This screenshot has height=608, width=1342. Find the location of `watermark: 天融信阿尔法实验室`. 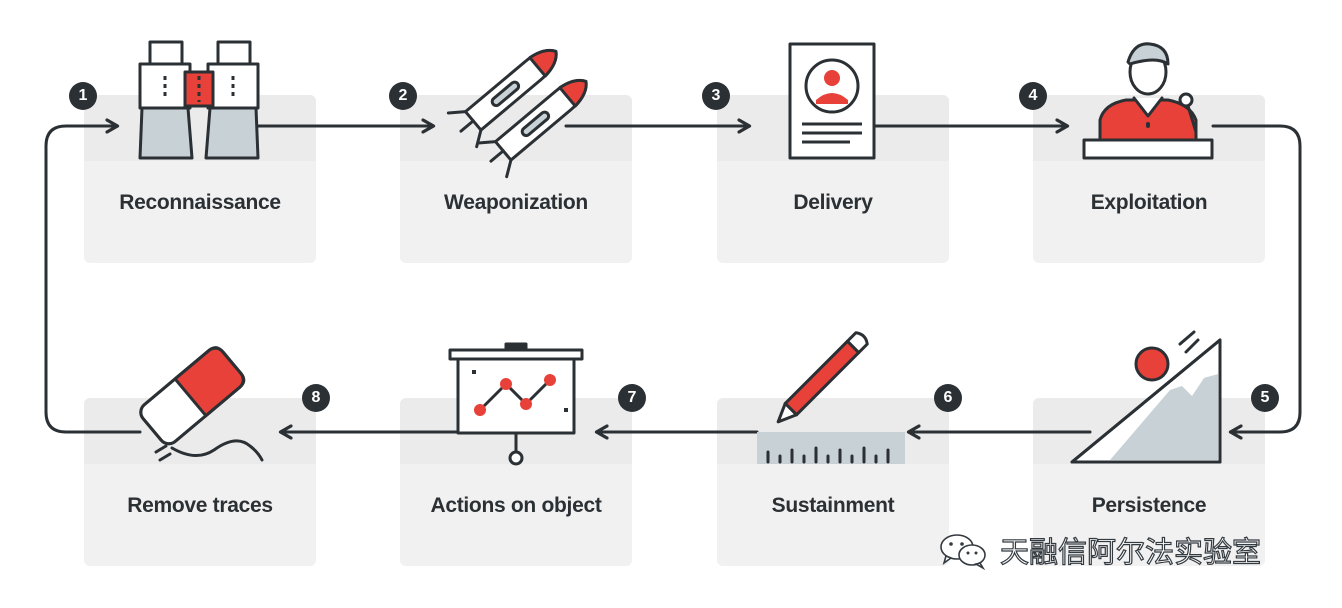

watermark: 天融信阿尔法实验室 is located at coordinates (1099, 550).